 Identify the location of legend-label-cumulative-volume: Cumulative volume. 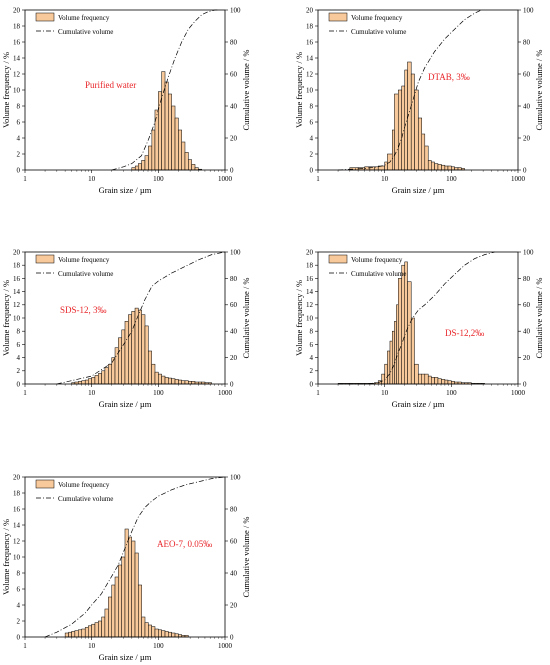
(378, 32).